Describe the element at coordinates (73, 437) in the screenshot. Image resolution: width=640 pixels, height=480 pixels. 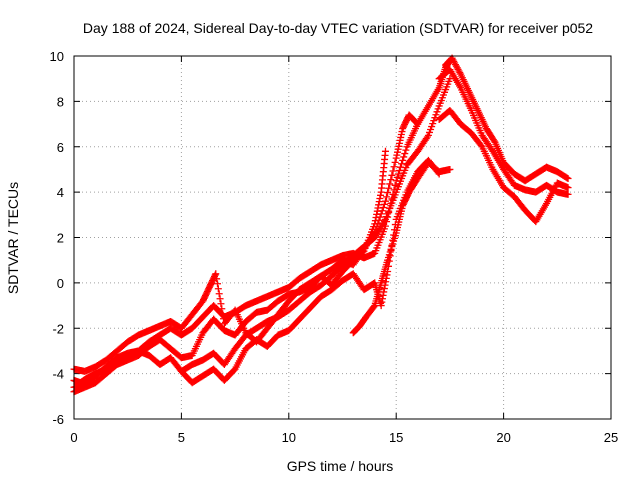
I see `x-tick-label: 0` at that location.